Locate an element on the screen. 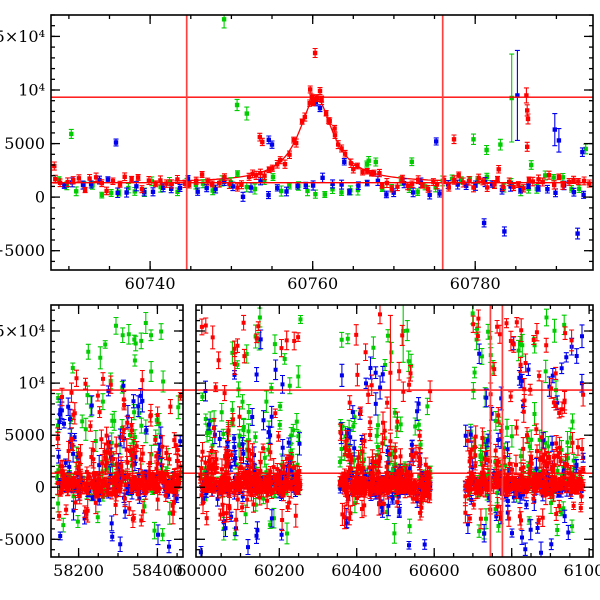 This screenshot has width=600, height=600. x-tick-label: 60600 is located at coordinates (434, 570).